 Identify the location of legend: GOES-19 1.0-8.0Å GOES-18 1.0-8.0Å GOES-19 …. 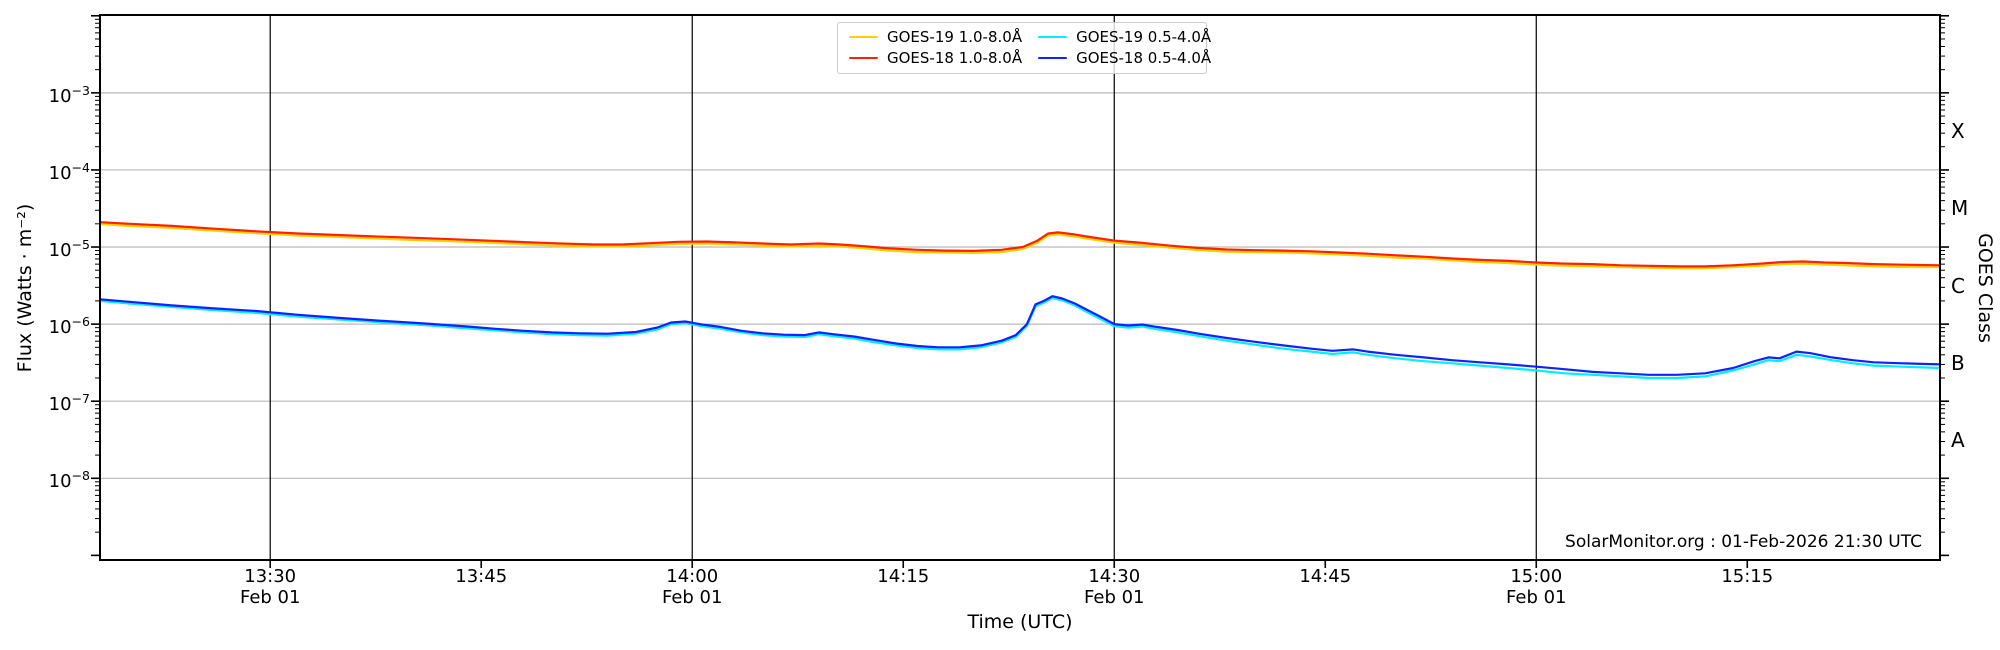
(1024, 48).